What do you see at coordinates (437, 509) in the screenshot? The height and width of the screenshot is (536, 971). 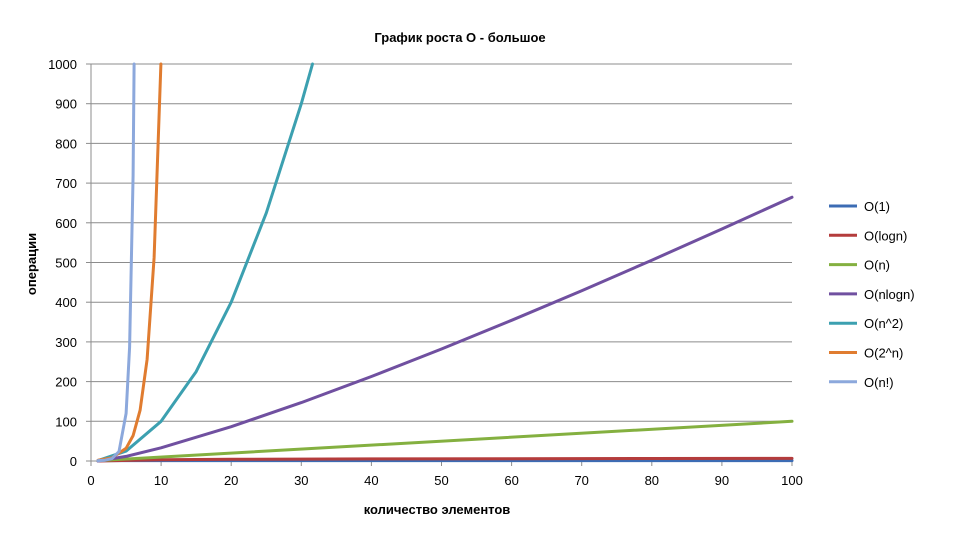 I see `x-axis-label: количество элементов` at bounding box center [437, 509].